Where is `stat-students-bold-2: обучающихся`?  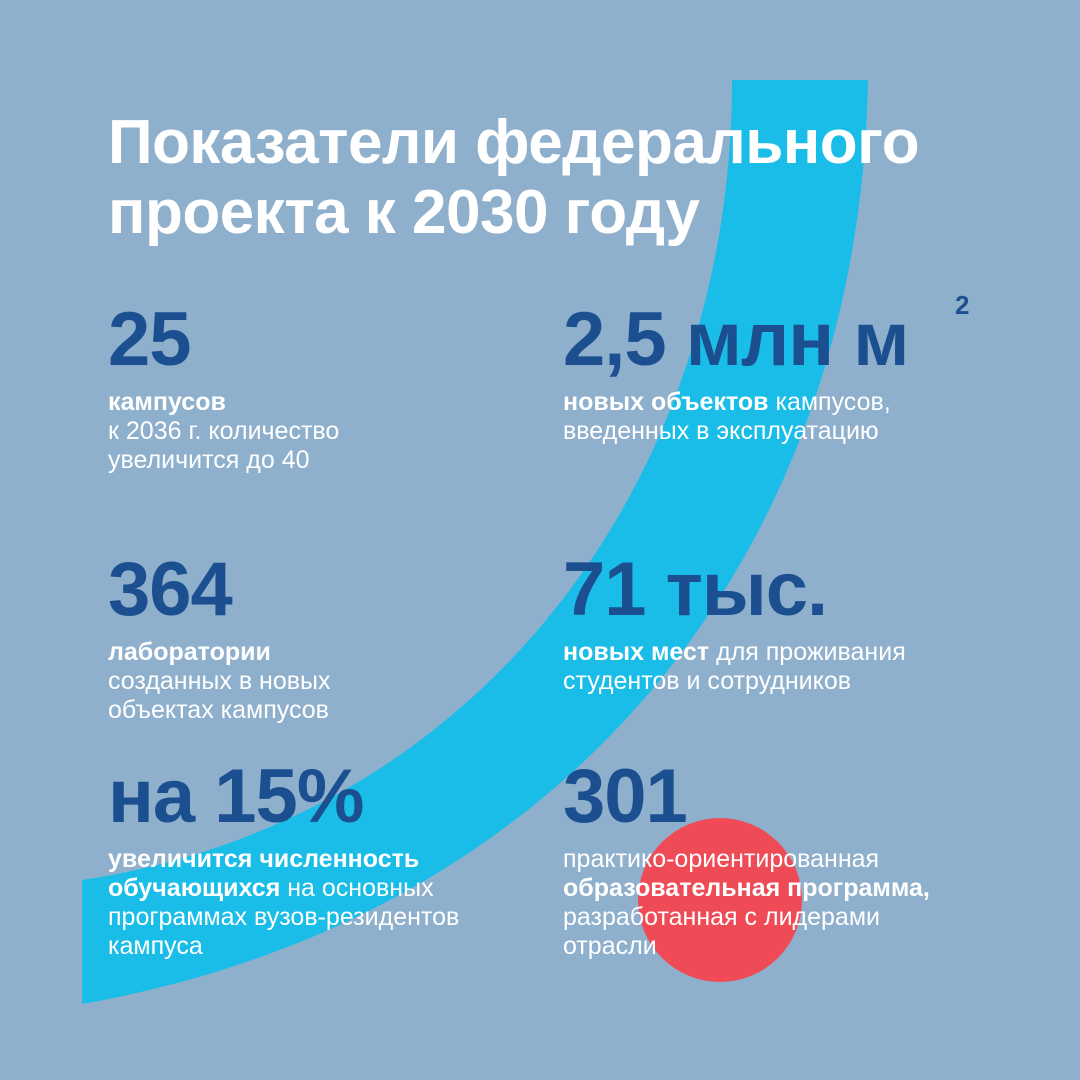 stat-students-bold-2: обучающихся is located at coordinates (194, 888).